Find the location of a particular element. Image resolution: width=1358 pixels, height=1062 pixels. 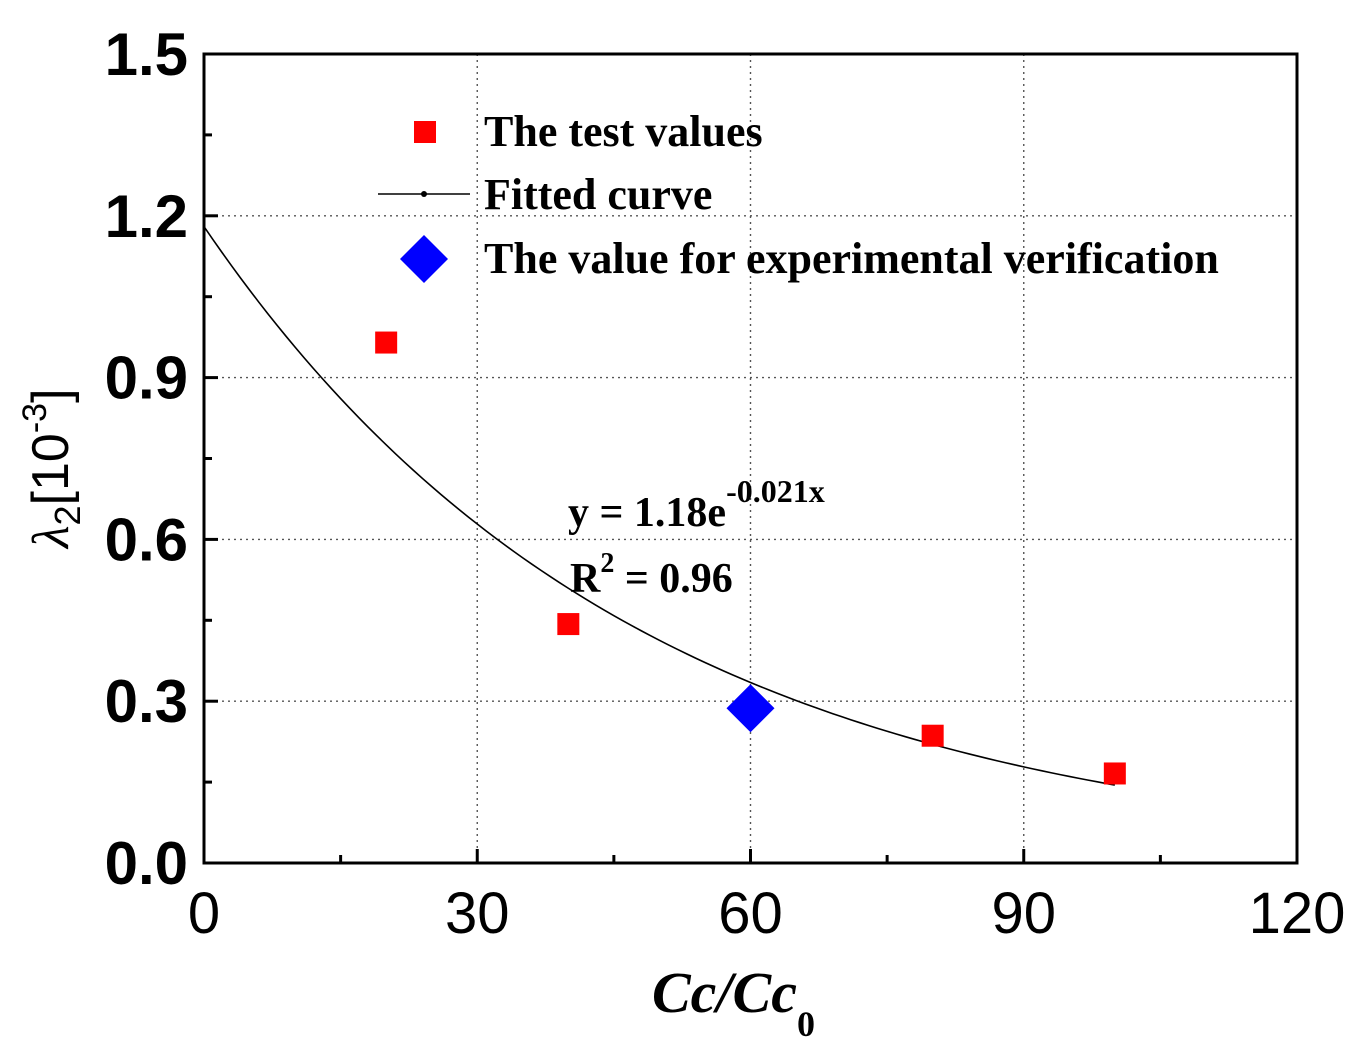

x-axis-label-main: Cc/Cc is located at coordinates (724, 992).